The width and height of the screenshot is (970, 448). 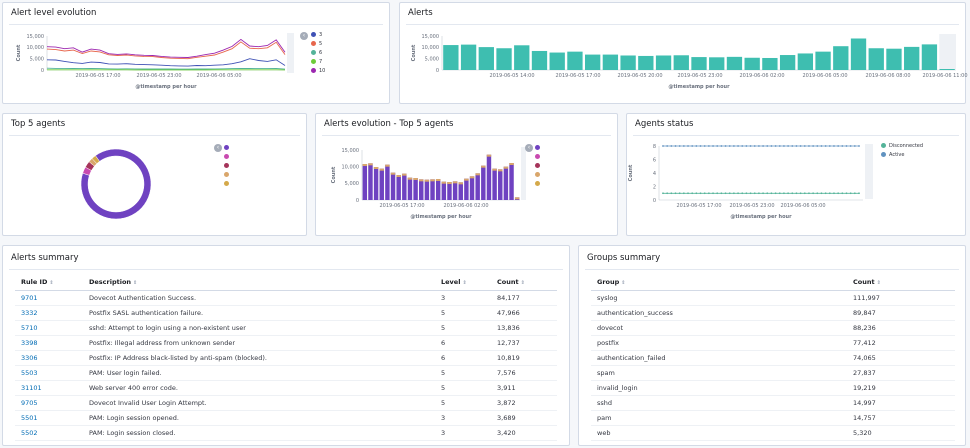 What do you see at coordinates (524, 433) in the screenshot?
I see `table-cell: 3,420` at bounding box center [524, 433].